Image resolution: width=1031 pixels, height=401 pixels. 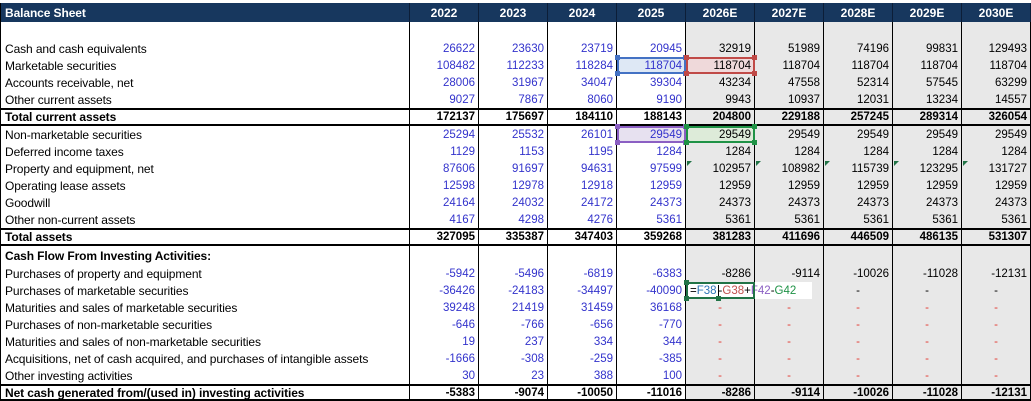 What do you see at coordinates (444, 48) in the screenshot?
I see `cell: 26622` at bounding box center [444, 48].